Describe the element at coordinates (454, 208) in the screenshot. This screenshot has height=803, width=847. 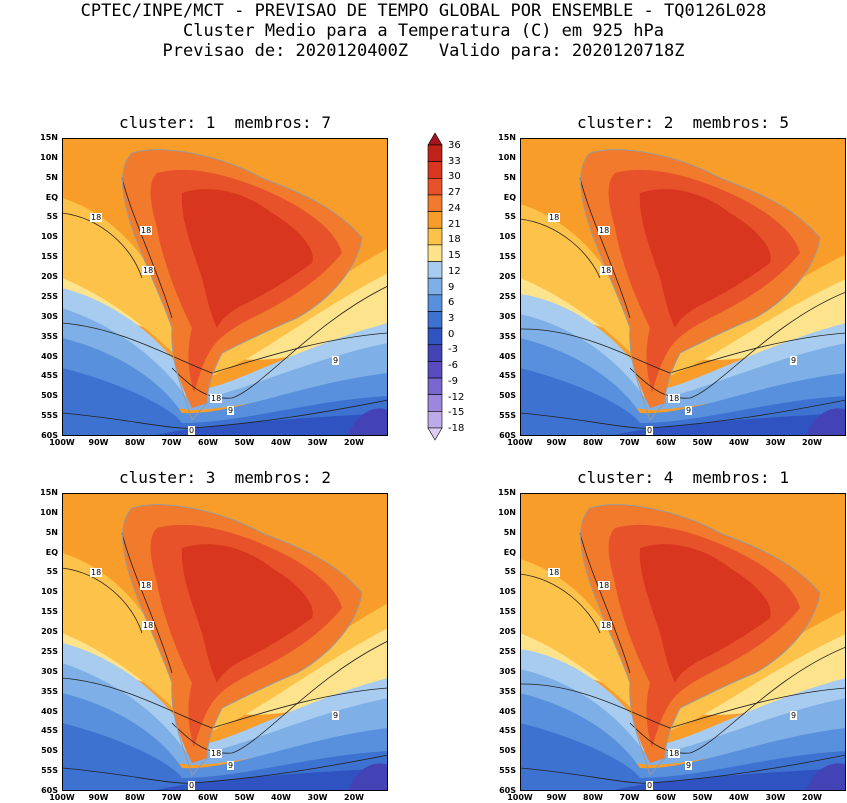
I see `colorbar-label: 24` at that location.